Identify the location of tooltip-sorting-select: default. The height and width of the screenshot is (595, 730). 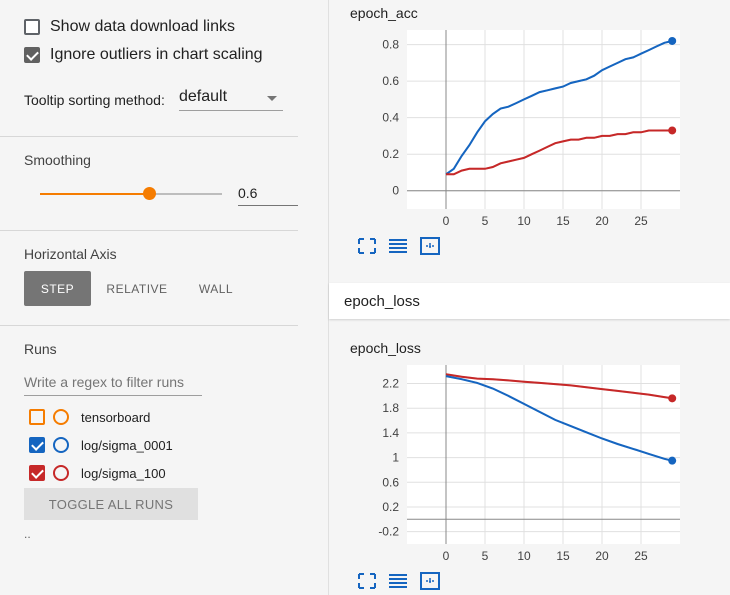
(231, 98).